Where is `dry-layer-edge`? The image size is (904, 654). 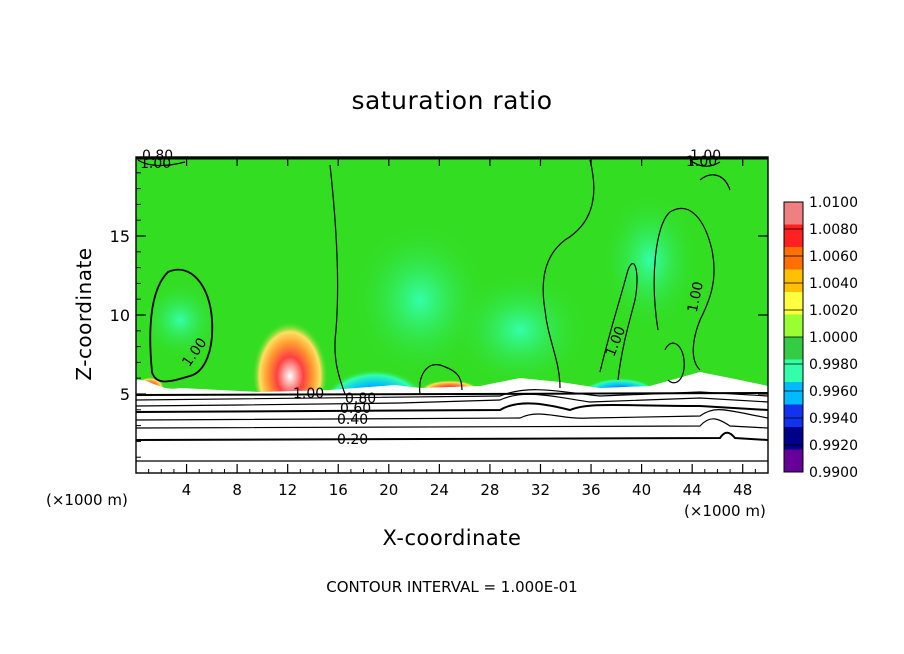
dry-layer-edge is located at coordinates (452, 382).